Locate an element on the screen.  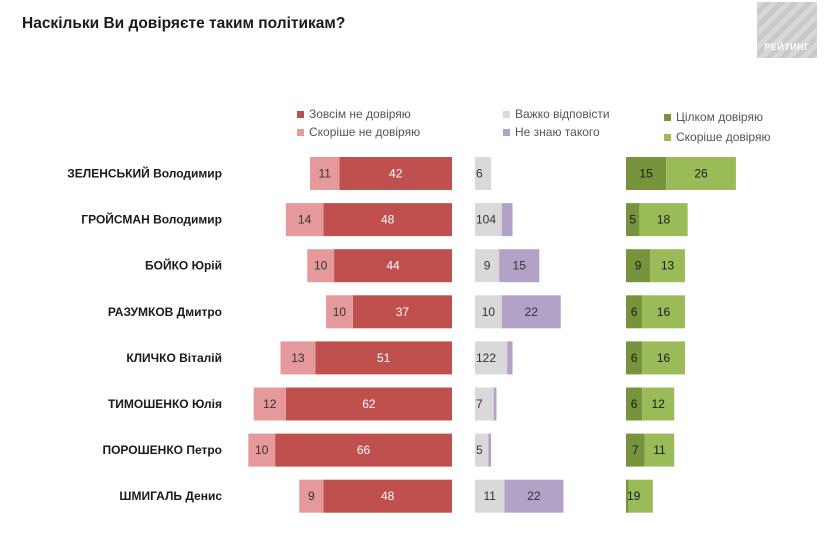
legend-swatch-dont-know is located at coordinates (506, 132).